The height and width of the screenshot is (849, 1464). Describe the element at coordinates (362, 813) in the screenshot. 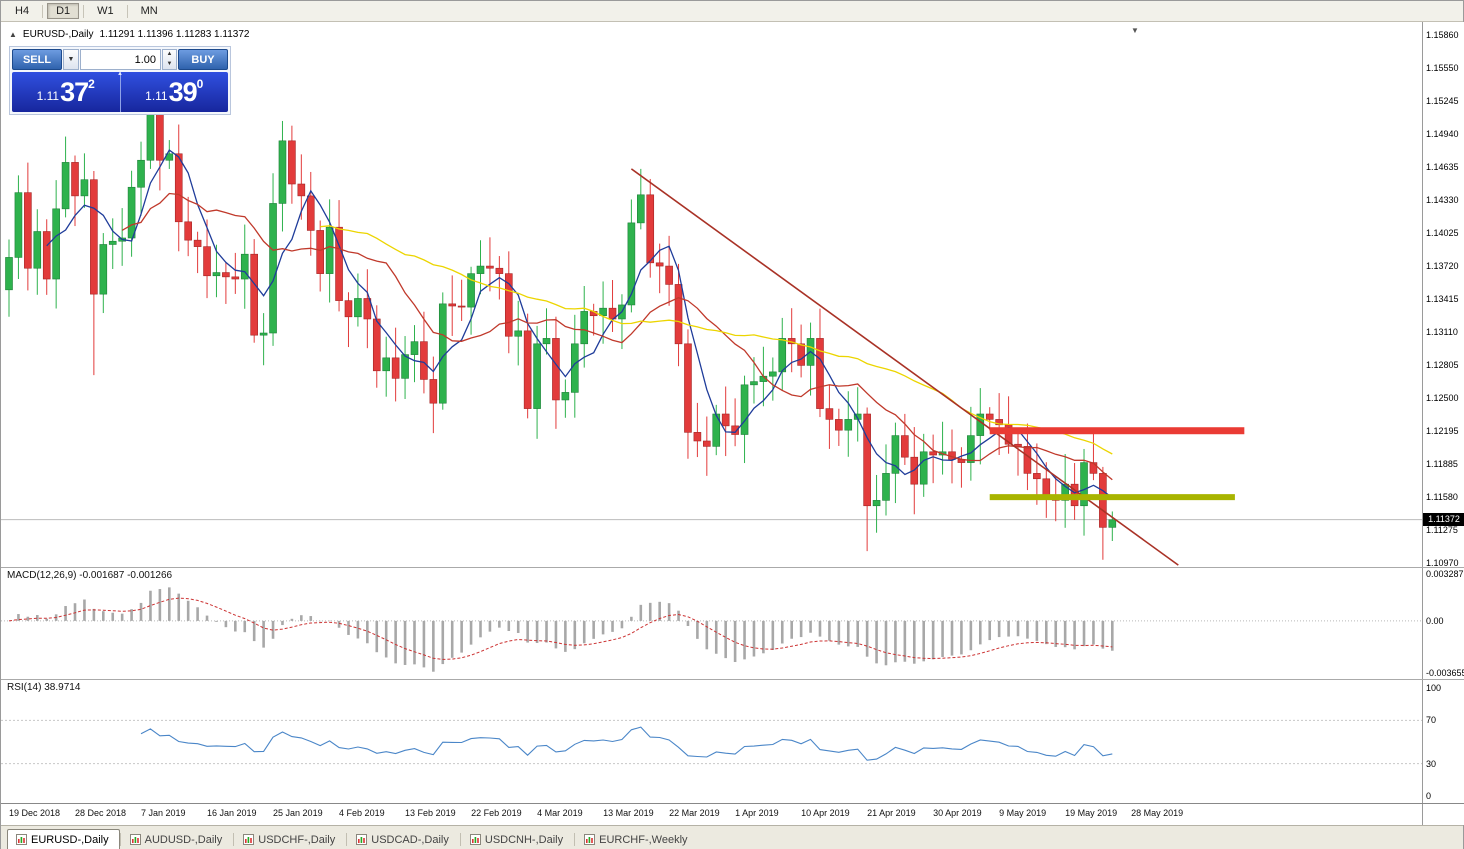

I see `date-axis-label: 4 Feb 2019` at that location.